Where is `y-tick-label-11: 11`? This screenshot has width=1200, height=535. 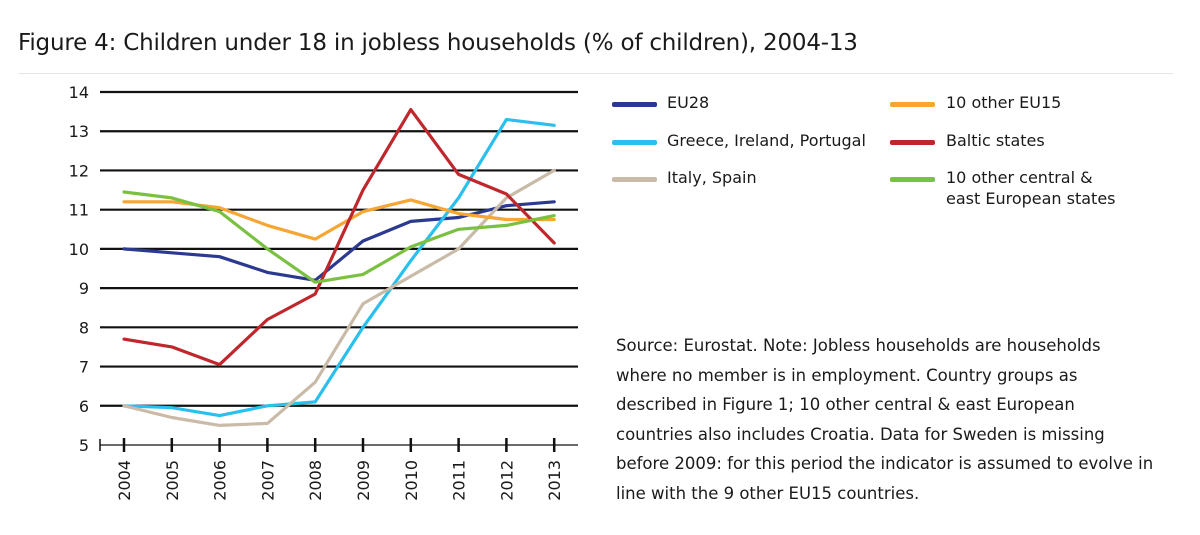
y-tick-label-11: 11 is located at coordinates (79, 210).